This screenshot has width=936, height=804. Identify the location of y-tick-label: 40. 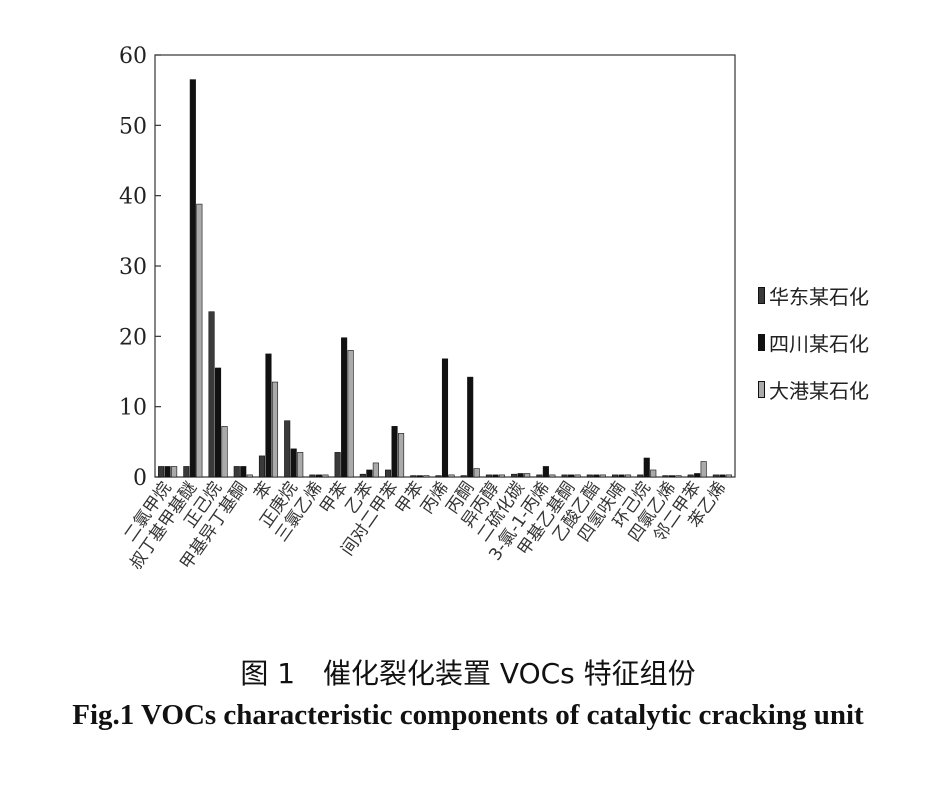
(133, 197).